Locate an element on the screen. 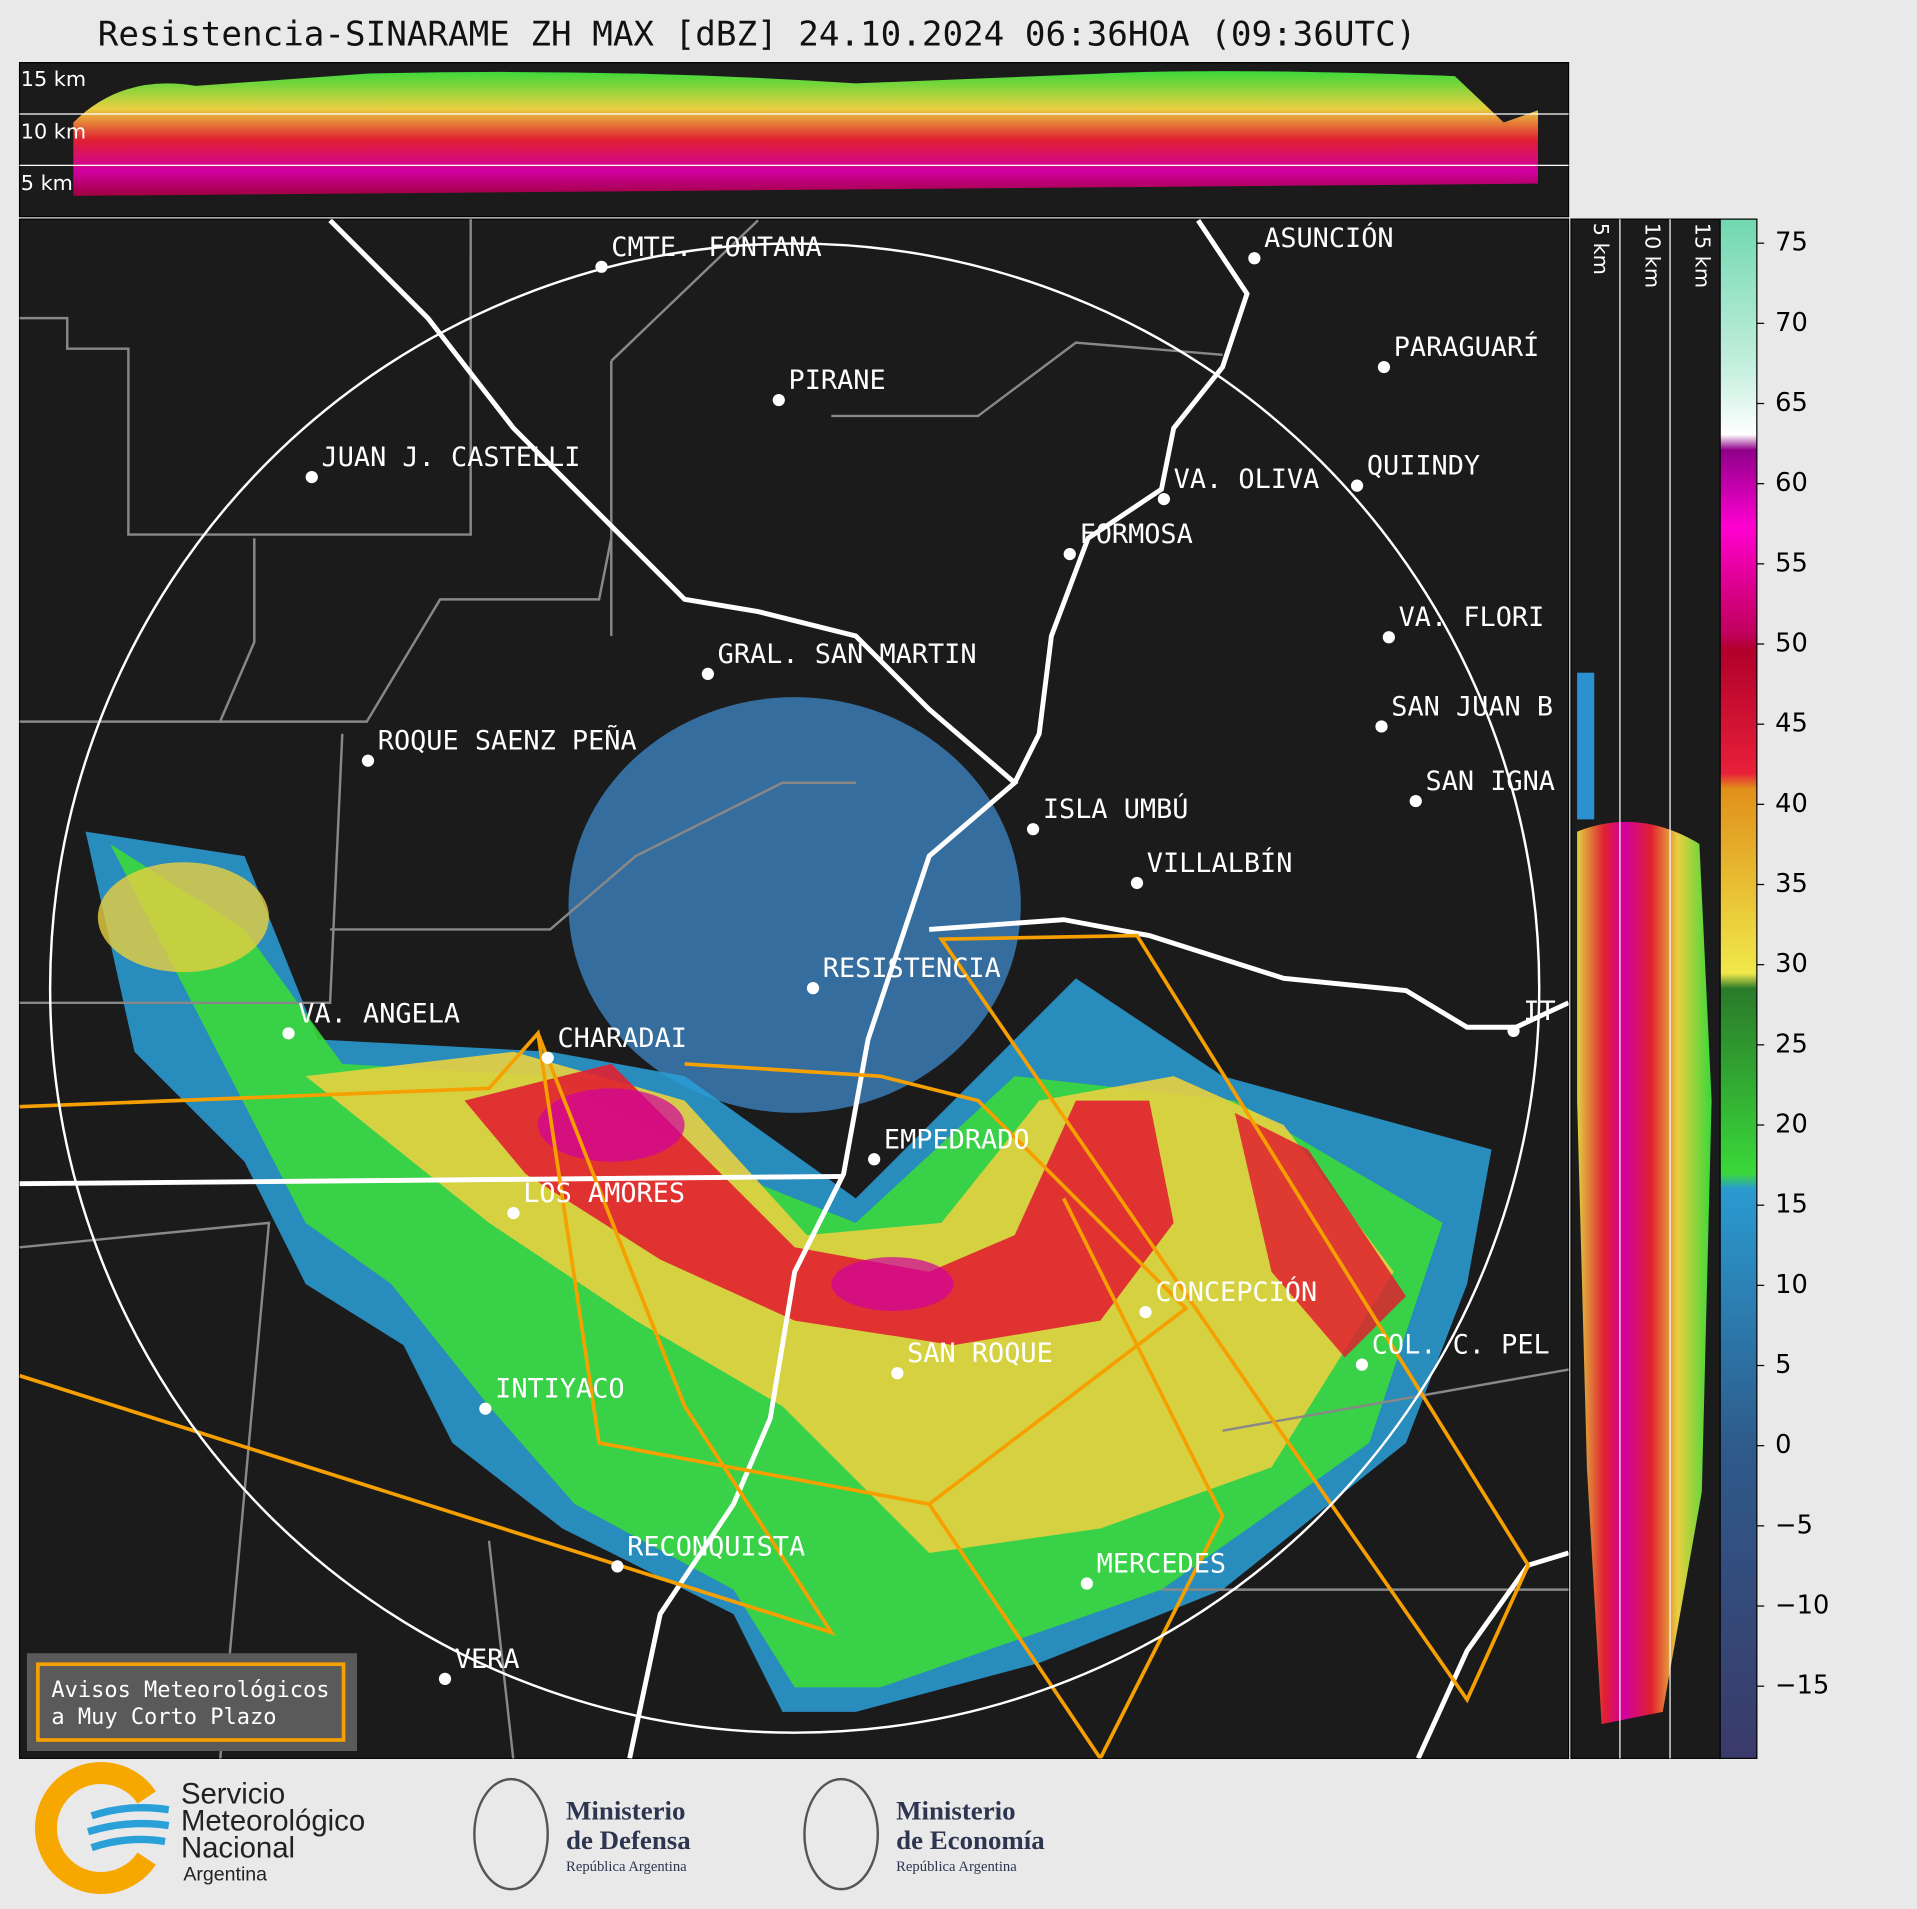 The width and height of the screenshot is (1917, 1909). colorbar-tick-label: 40 is located at coordinates (1791, 804).